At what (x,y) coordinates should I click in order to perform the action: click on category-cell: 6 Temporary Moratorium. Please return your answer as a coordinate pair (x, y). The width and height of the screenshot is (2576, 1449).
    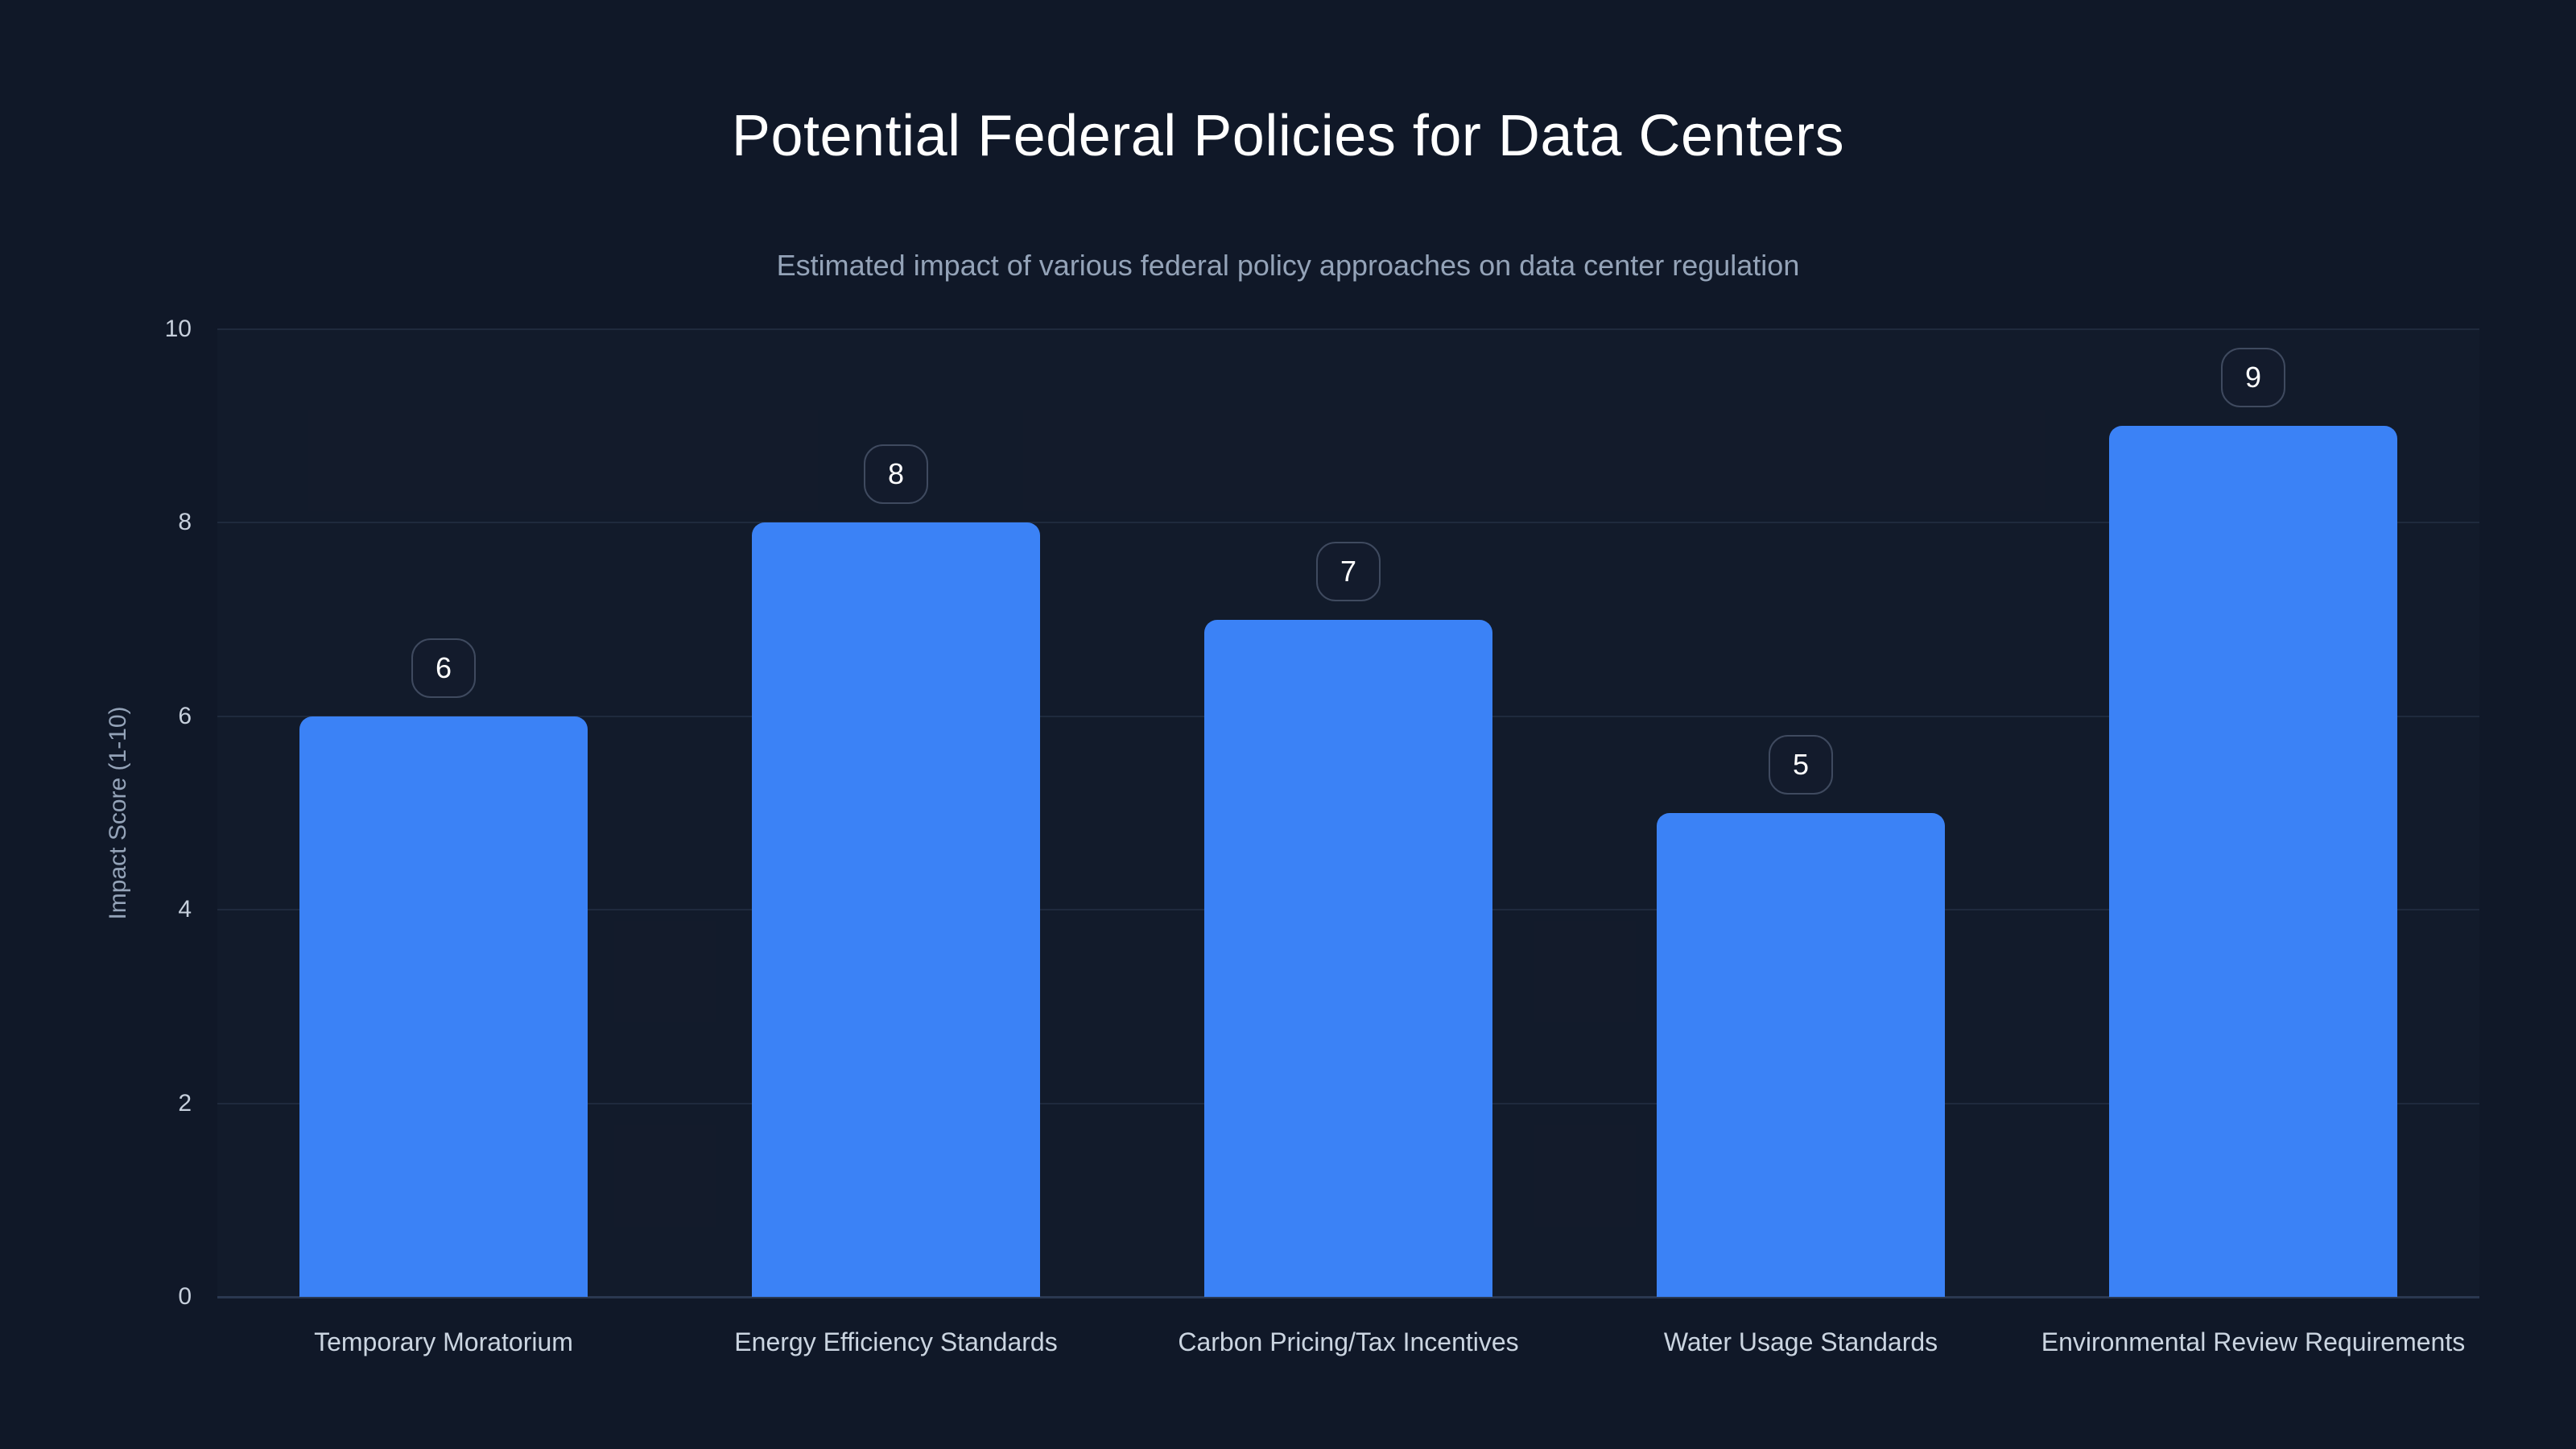
    Looking at the image, I should click on (443, 843).